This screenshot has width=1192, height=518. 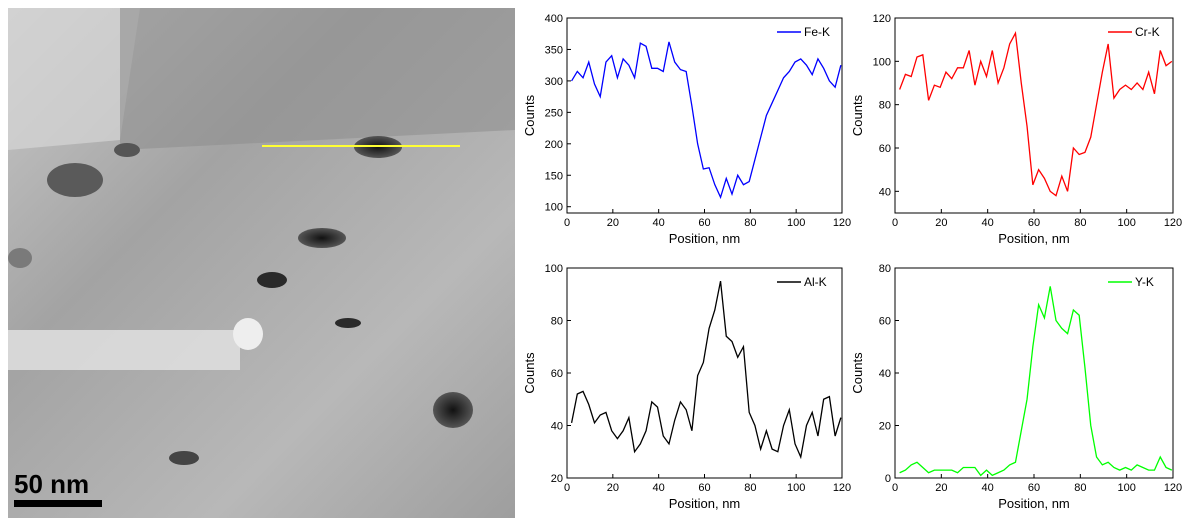 What do you see at coordinates (554, 82) in the screenshot?
I see `y-tick-label: 300` at bounding box center [554, 82].